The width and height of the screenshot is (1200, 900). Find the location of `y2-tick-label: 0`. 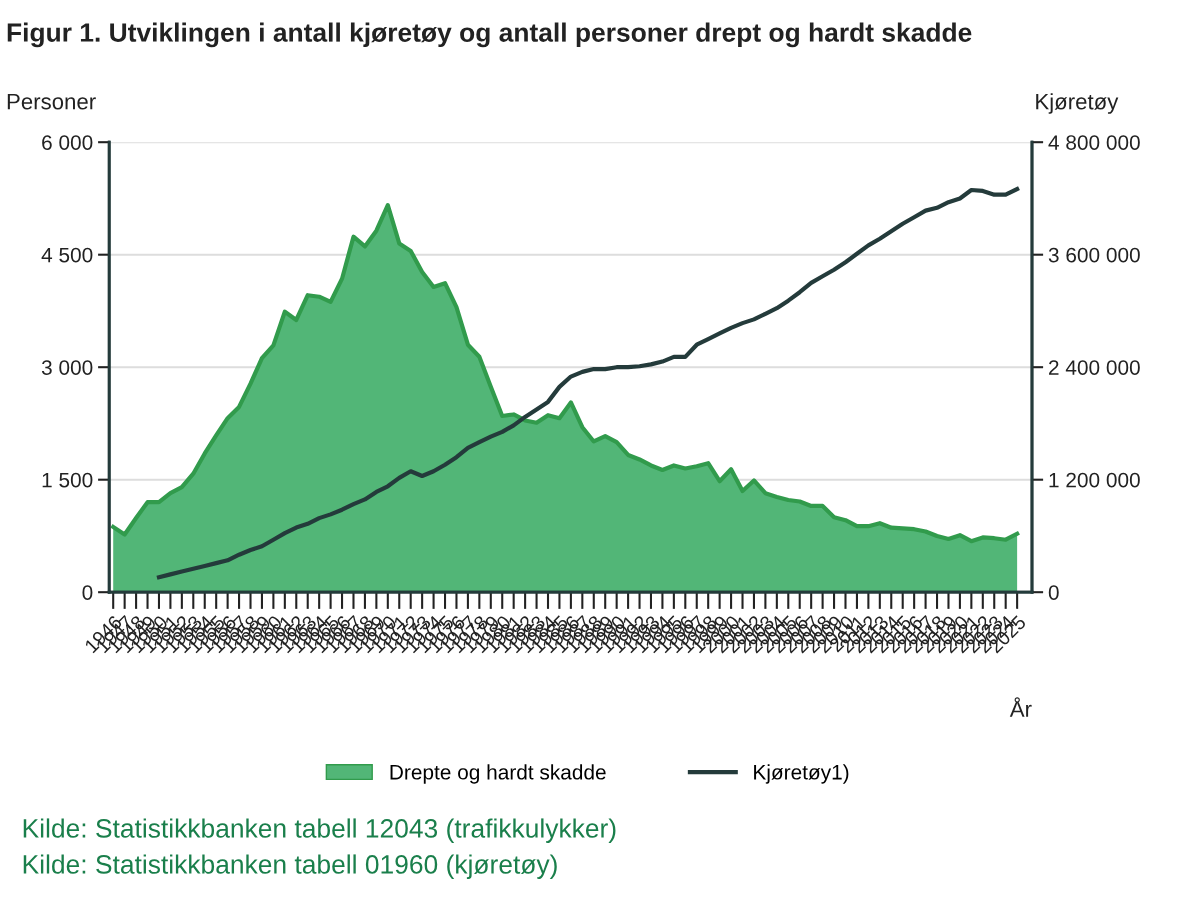

y2-tick-label: 0 is located at coordinates (1053, 592).